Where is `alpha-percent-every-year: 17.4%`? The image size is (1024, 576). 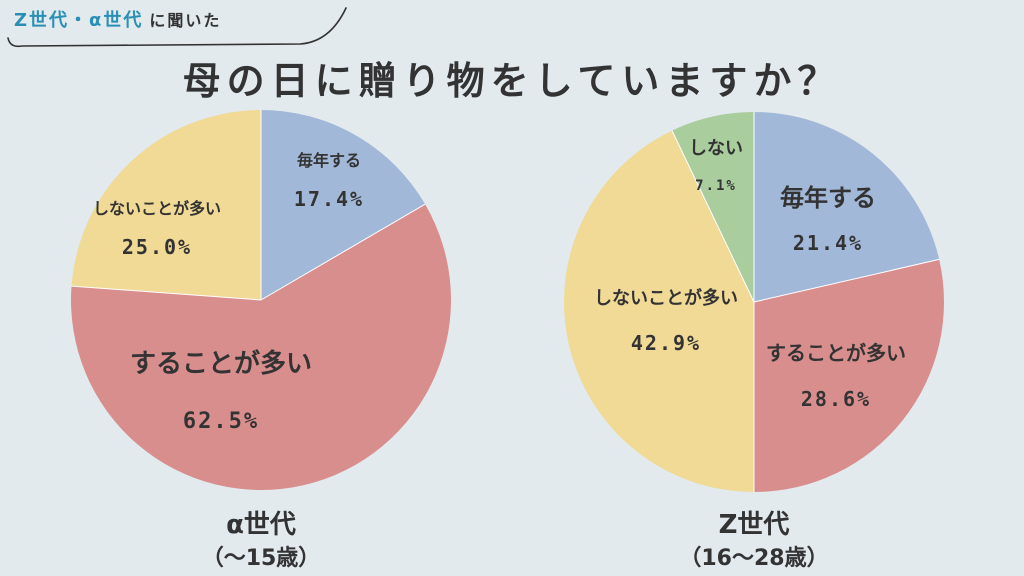 alpha-percent-every-year: 17.4% is located at coordinates (329, 199).